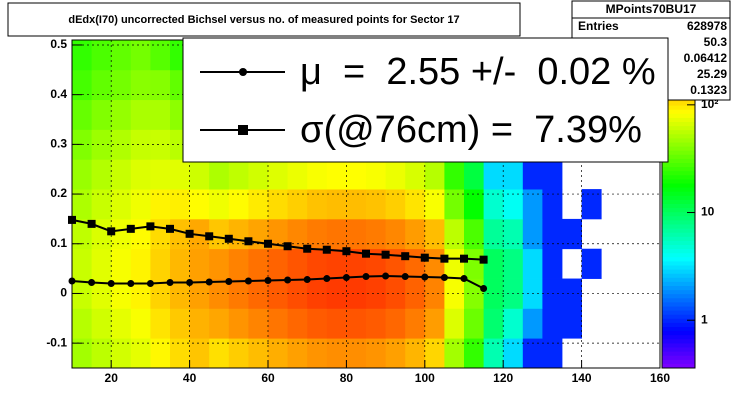  What do you see at coordinates (63, 293) in the screenshot?
I see `y-tick-label: 0` at bounding box center [63, 293].